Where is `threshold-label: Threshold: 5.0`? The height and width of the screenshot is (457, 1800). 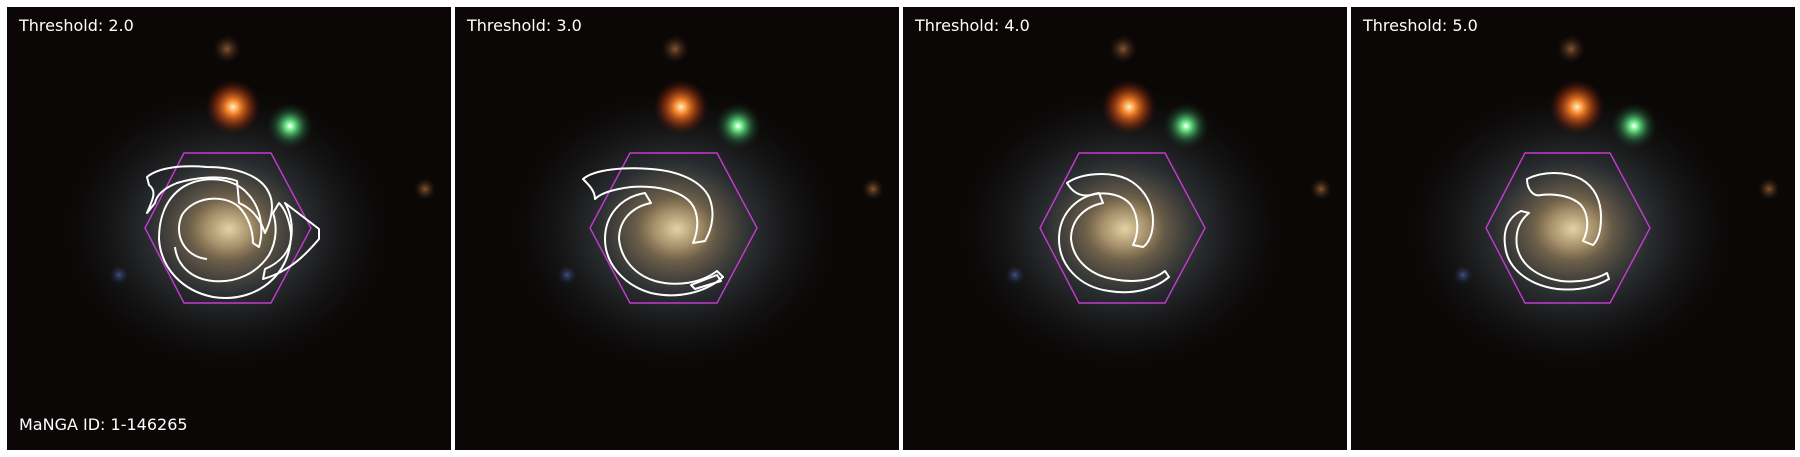
threshold-label: Threshold: 5.0 is located at coordinates (1420, 25).